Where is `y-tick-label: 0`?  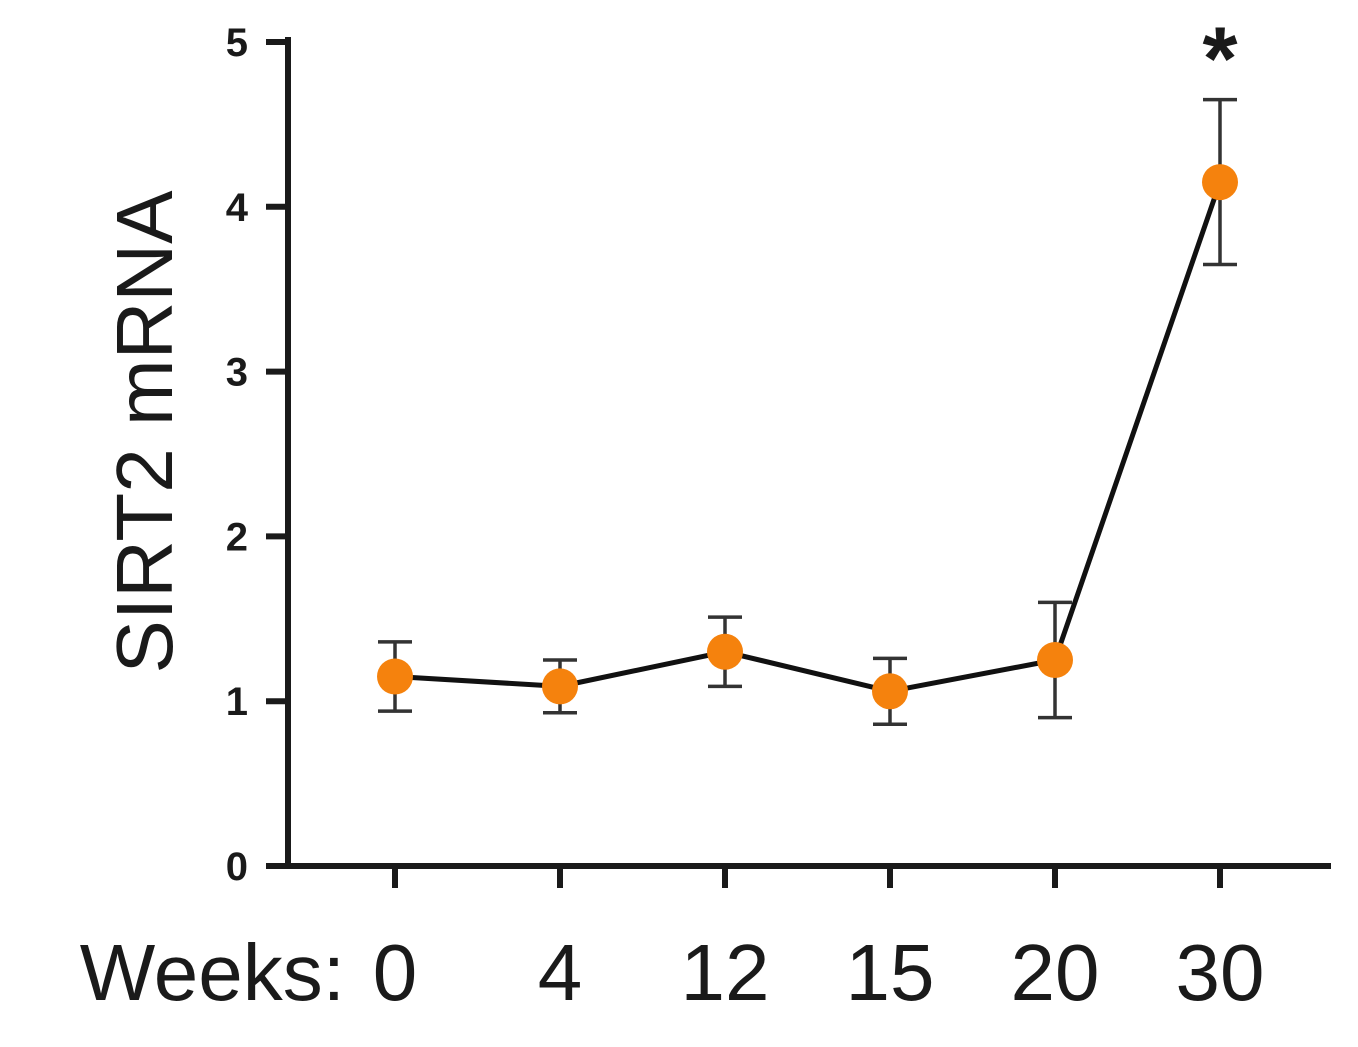 y-tick-label: 0 is located at coordinates (237, 867).